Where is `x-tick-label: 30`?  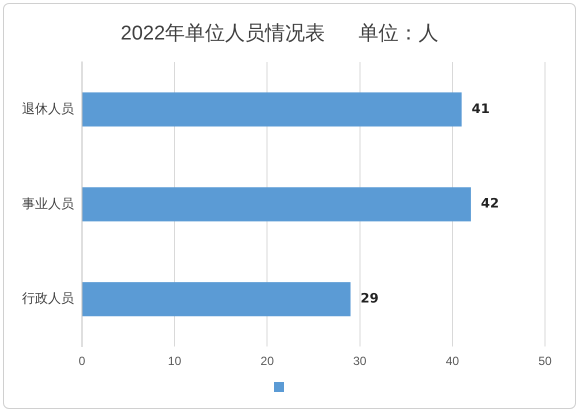 x-tick-label: 30 is located at coordinates (360, 361).